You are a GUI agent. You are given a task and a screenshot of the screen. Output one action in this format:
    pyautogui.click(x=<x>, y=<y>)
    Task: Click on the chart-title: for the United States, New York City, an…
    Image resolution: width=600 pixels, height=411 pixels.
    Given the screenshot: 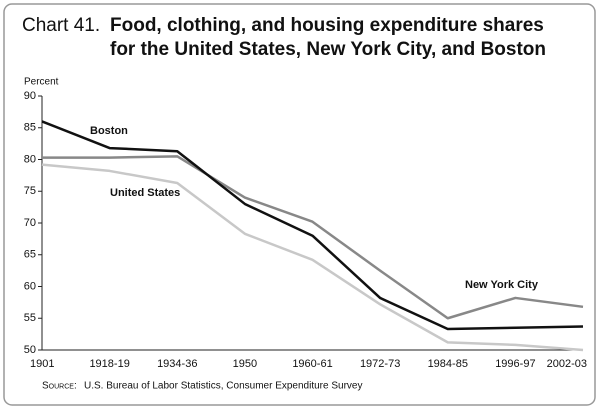 What is the action you would take?
    pyautogui.click(x=328, y=49)
    